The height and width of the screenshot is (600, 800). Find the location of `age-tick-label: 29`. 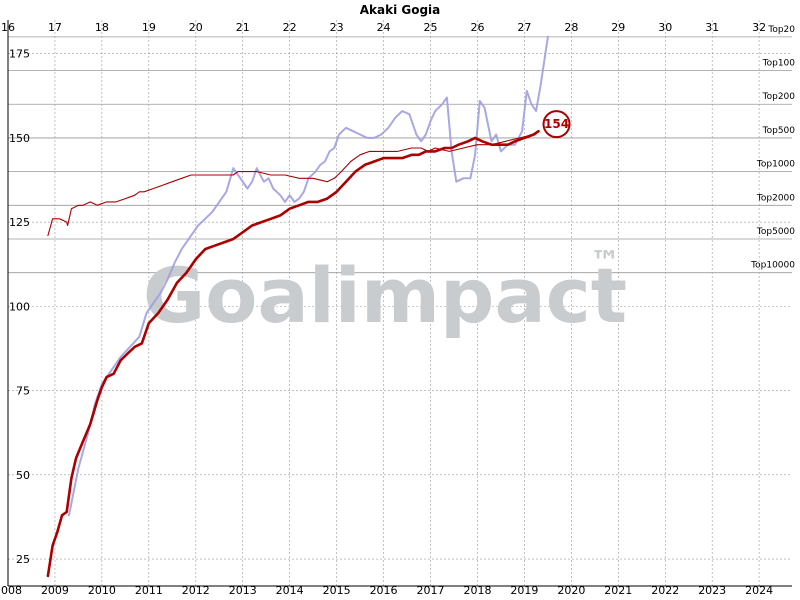

age-tick-label: 29 is located at coordinates (618, 27).